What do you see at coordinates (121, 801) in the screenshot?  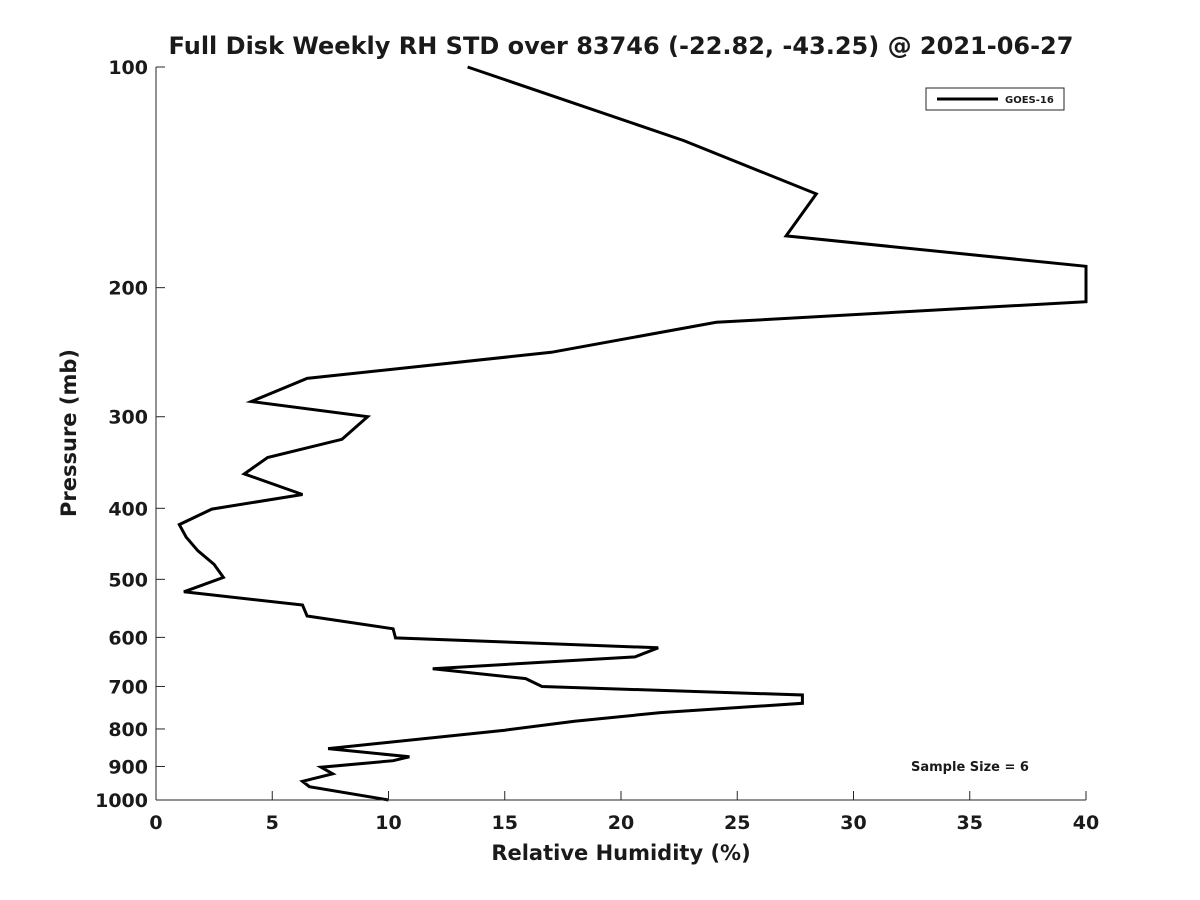 I see `y-tick-label: 1000` at bounding box center [121, 801].